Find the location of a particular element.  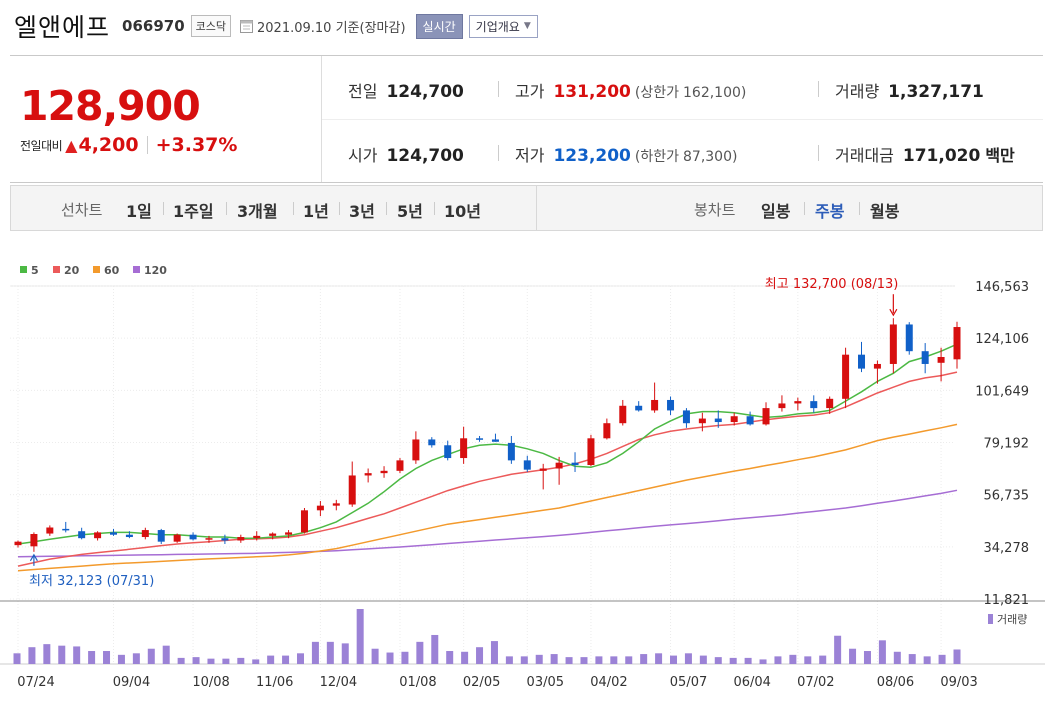

realtime-button: 실시간 is located at coordinates (439, 26).